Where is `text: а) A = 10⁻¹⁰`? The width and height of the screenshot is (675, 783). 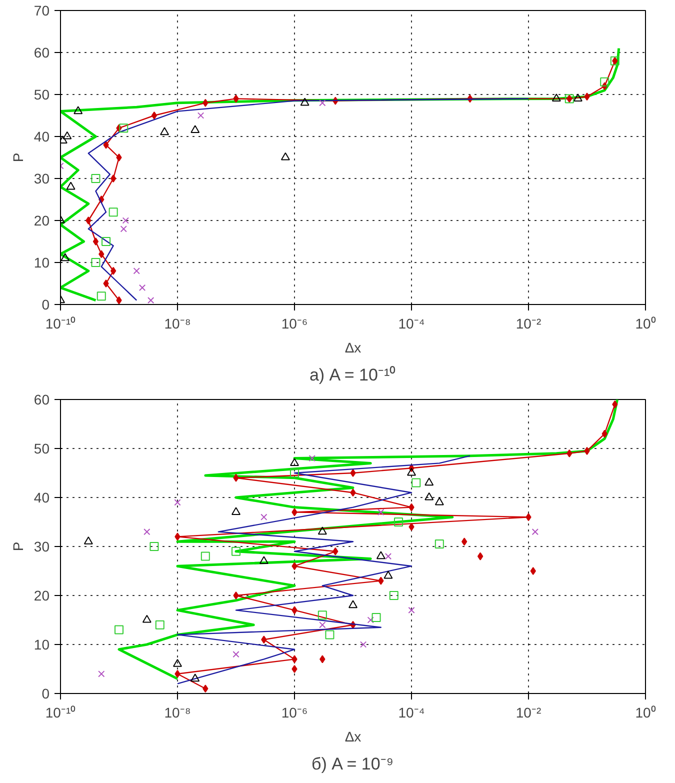
text: а) A = 10⁻¹⁰ is located at coordinates (352, 375).